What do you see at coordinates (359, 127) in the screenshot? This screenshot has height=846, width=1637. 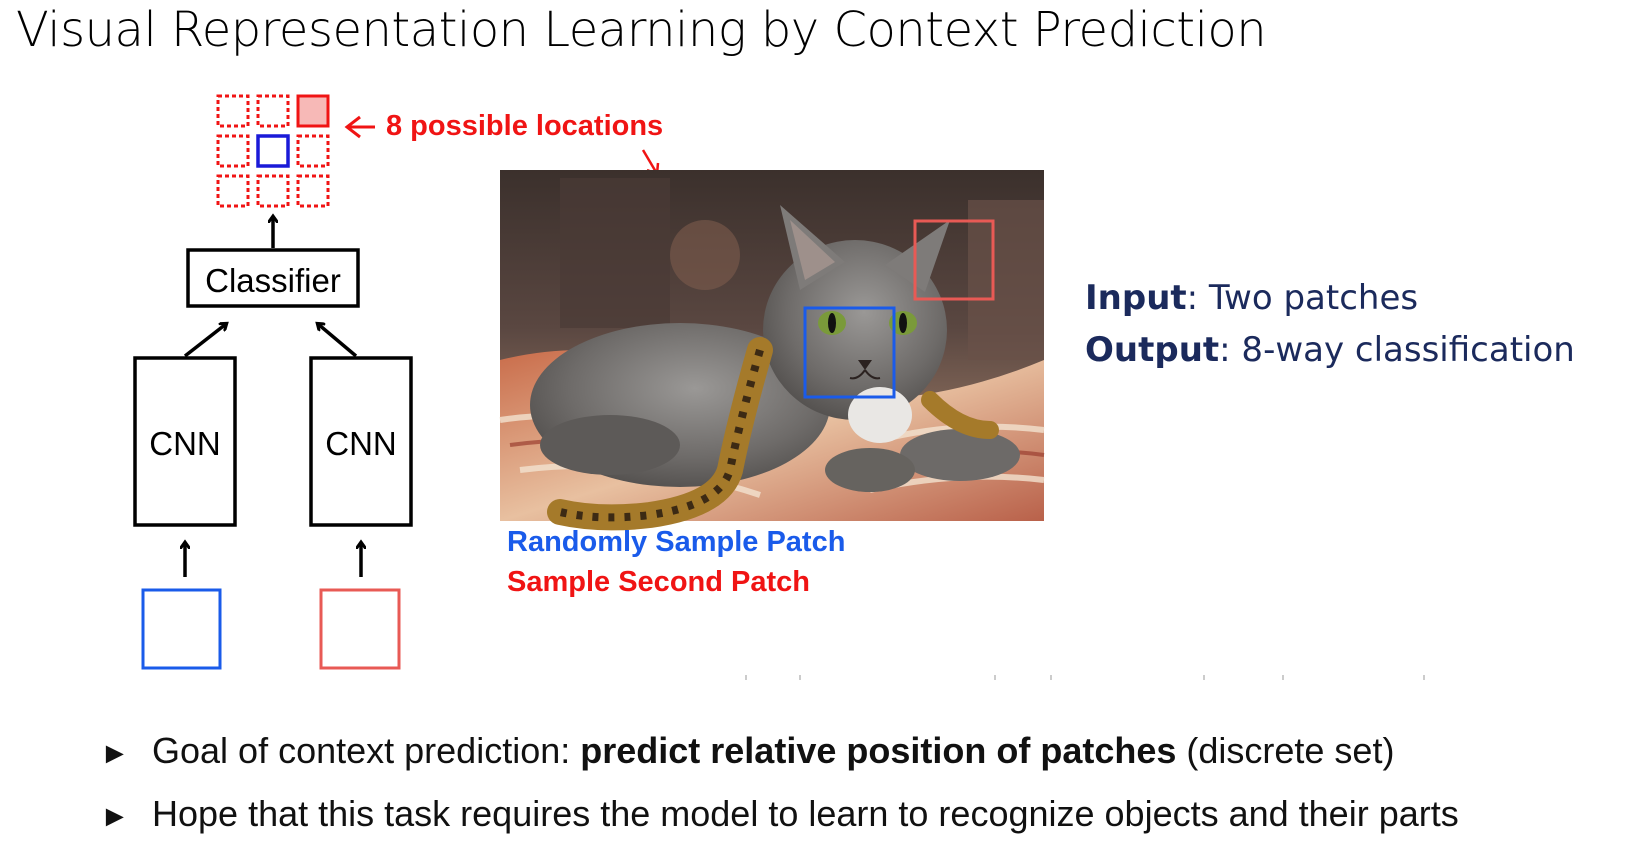 I see `annotation-arrow-left-icon` at bounding box center [359, 127].